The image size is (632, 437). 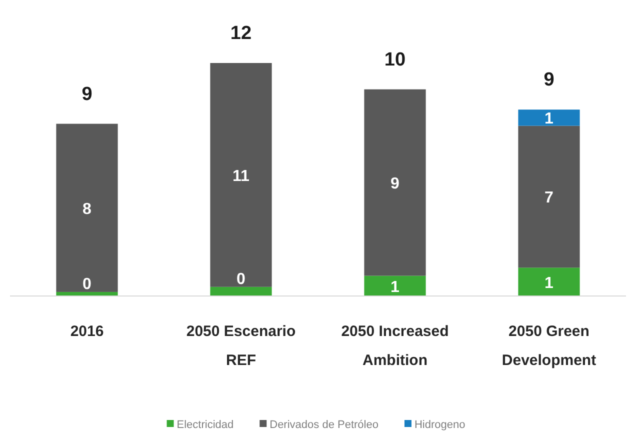 What do you see at coordinates (324, 425) in the screenshot?
I see `legend-label: Derivados de Petróleo` at bounding box center [324, 425].